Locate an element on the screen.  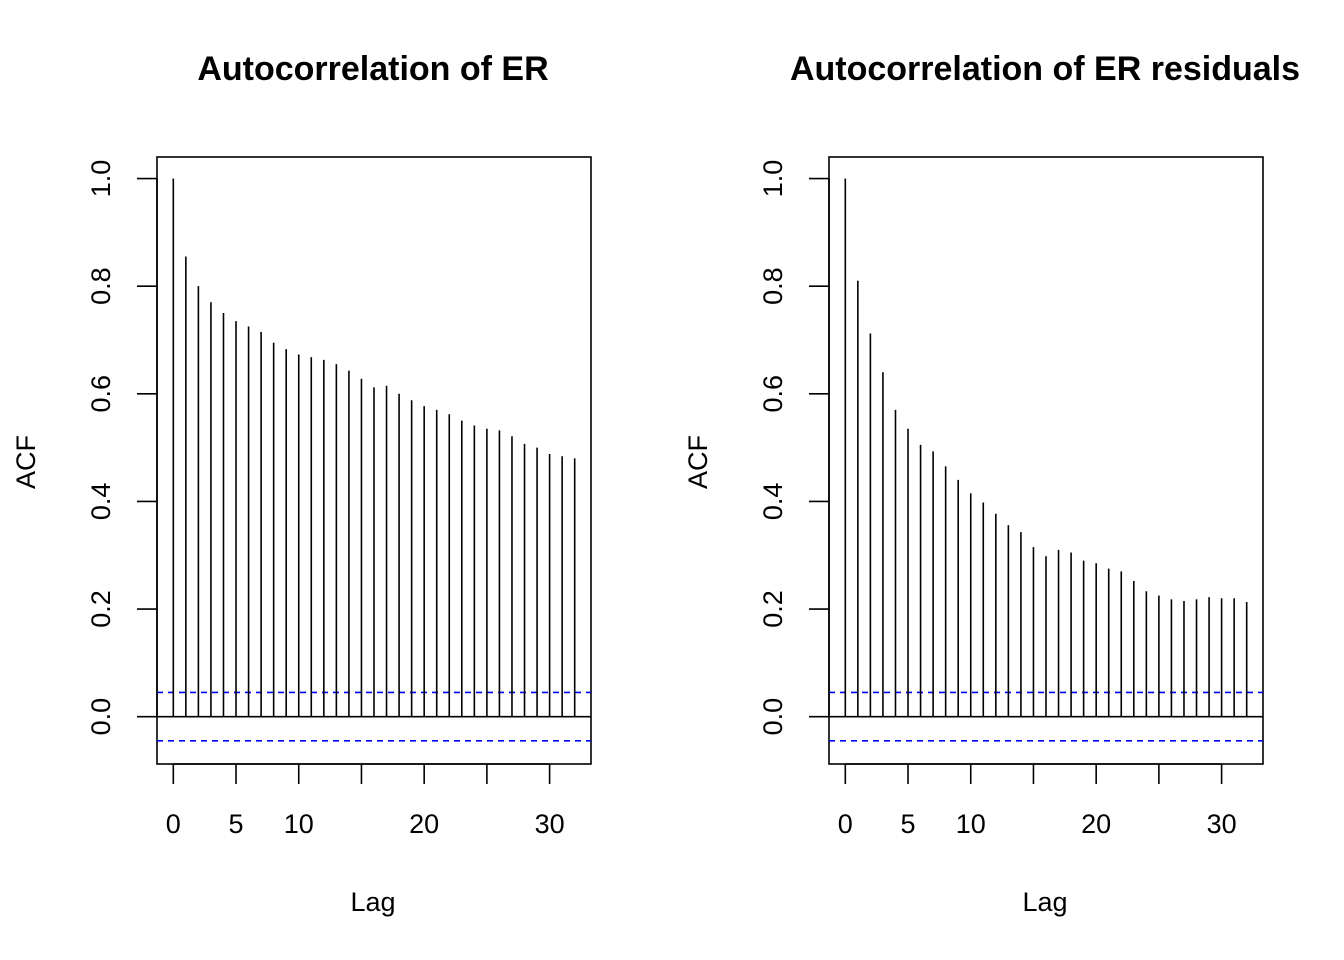
chart-title: Autocorrelation of ER residuals is located at coordinates (1045, 69).